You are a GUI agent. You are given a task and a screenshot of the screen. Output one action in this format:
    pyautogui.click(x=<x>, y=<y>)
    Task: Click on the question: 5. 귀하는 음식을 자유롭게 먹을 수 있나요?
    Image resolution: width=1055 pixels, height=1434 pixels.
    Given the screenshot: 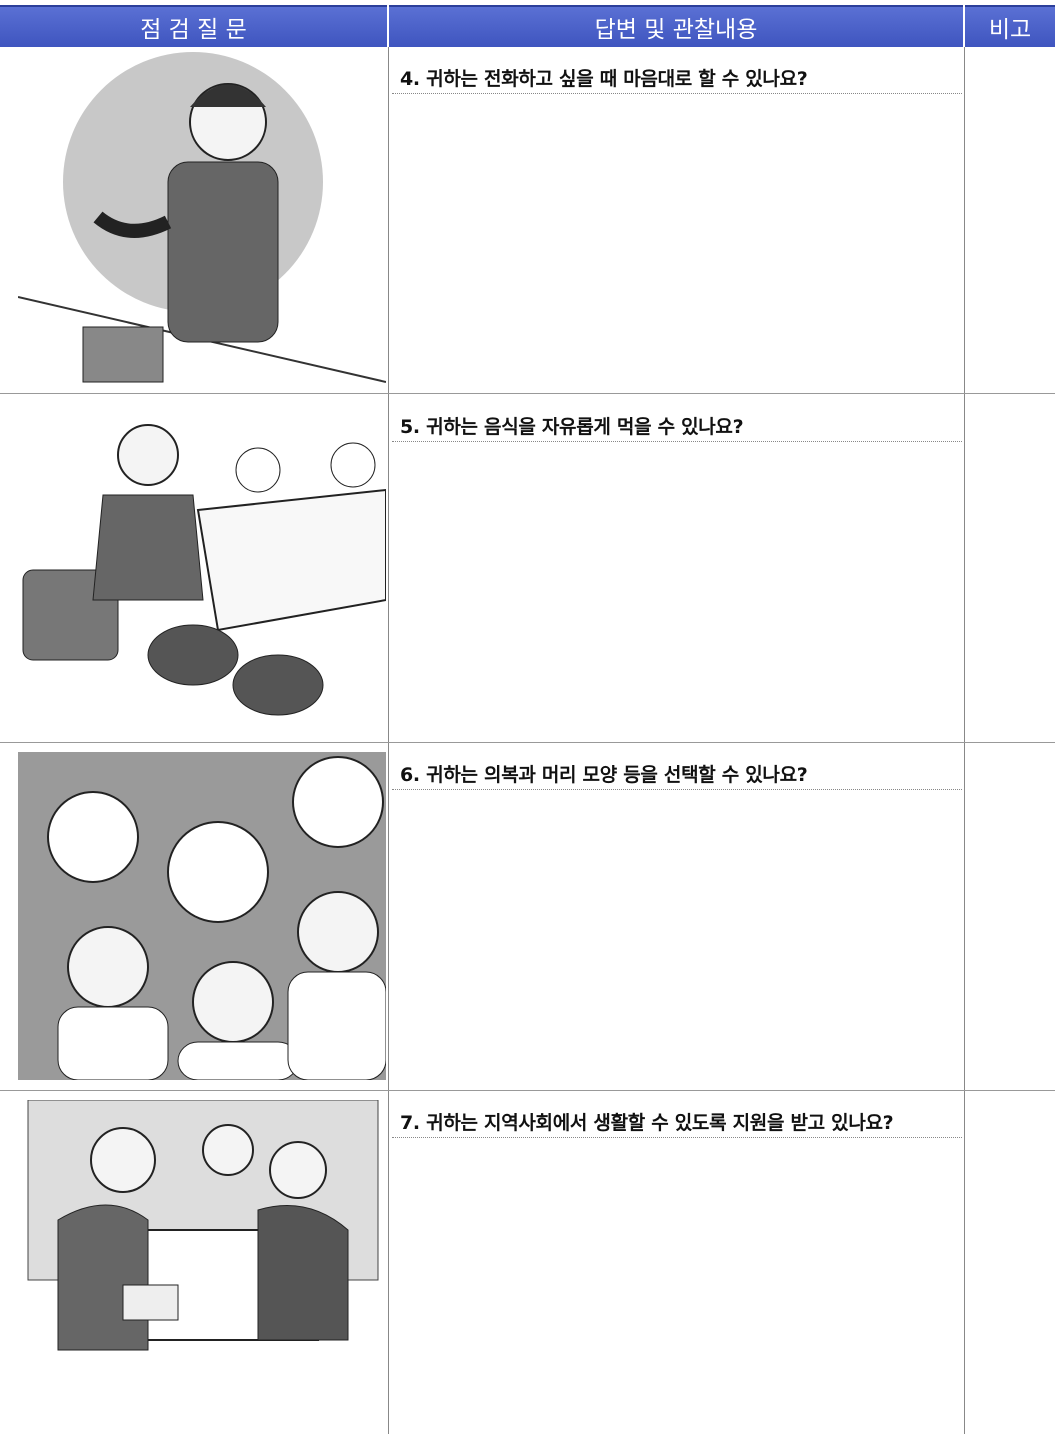 What is the action you would take?
    pyautogui.click(x=572, y=427)
    